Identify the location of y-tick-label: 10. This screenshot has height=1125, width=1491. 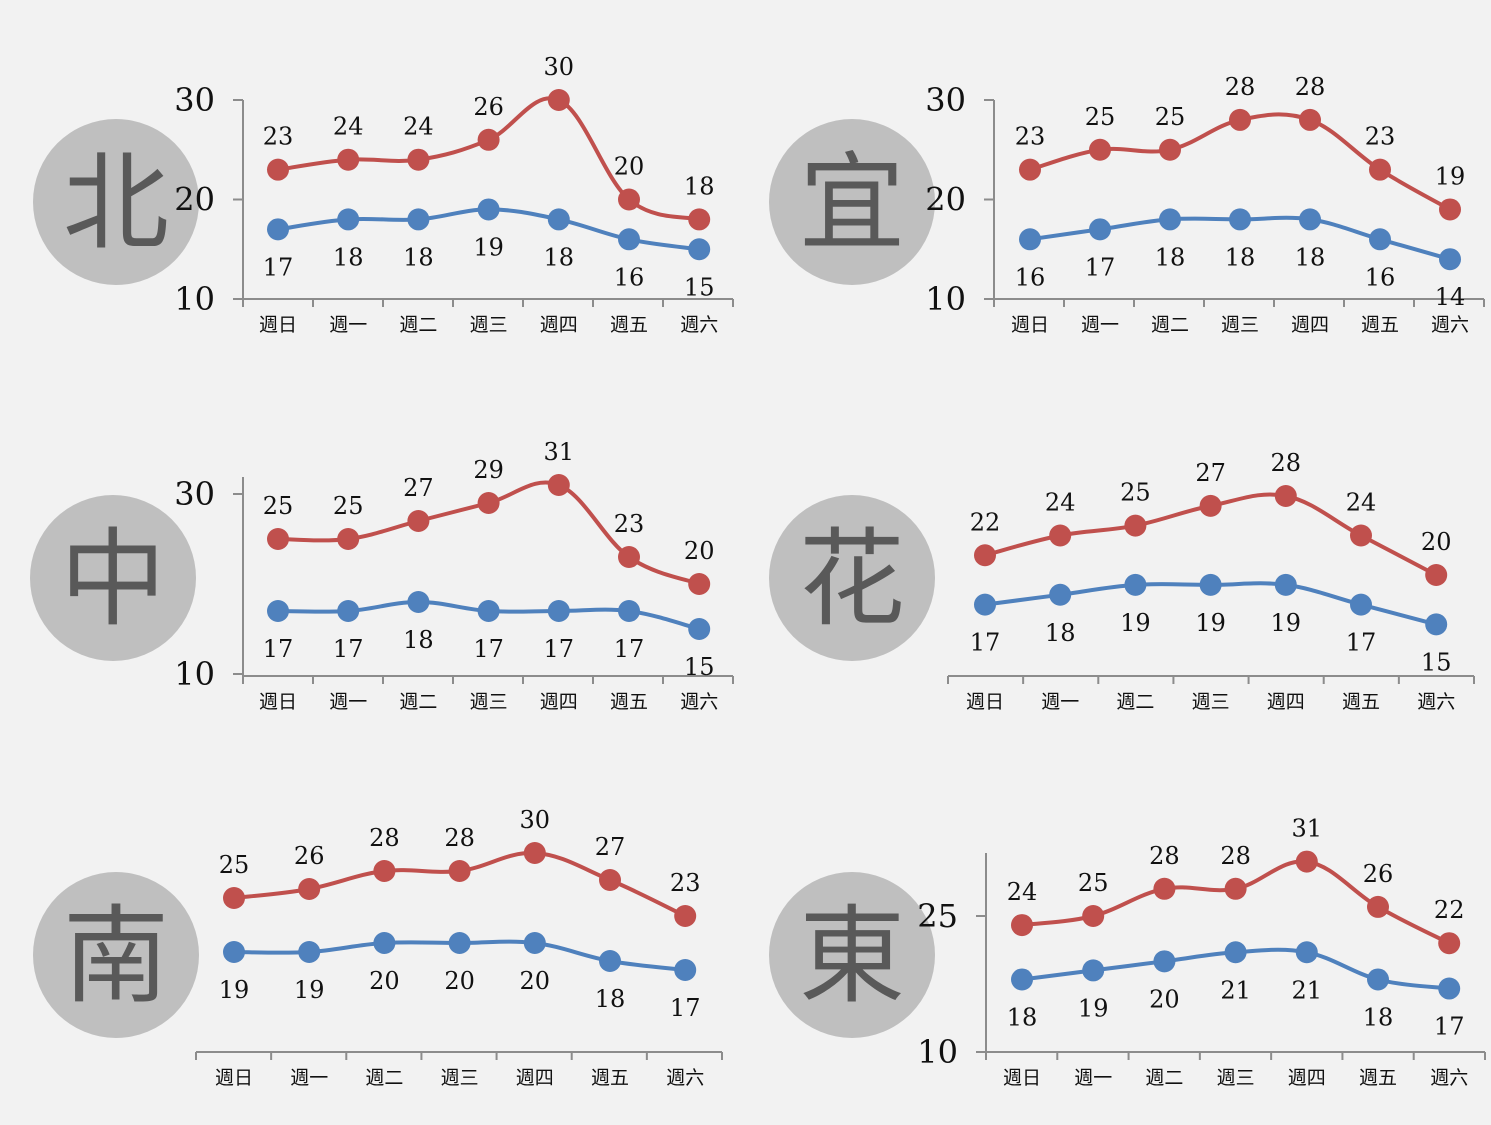
(194, 299).